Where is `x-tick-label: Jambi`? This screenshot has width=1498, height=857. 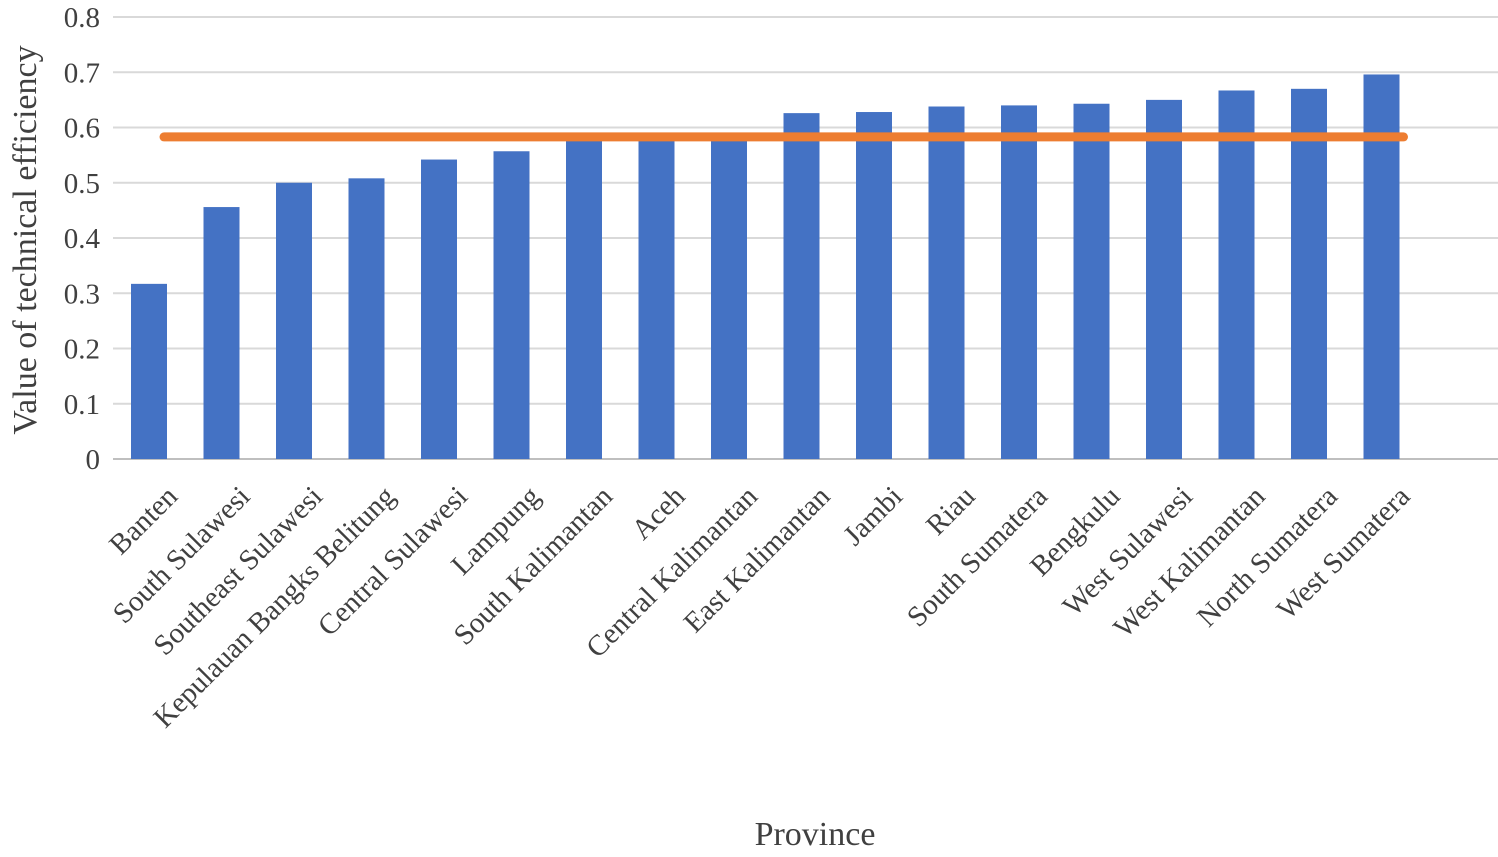 x-tick-label: Jambi is located at coordinates (873, 516).